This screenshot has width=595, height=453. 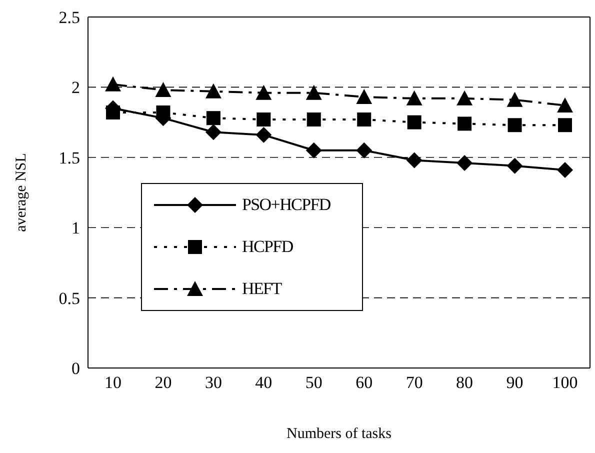 What do you see at coordinates (414, 382) in the screenshot?
I see `x-tick-label: 70` at bounding box center [414, 382].